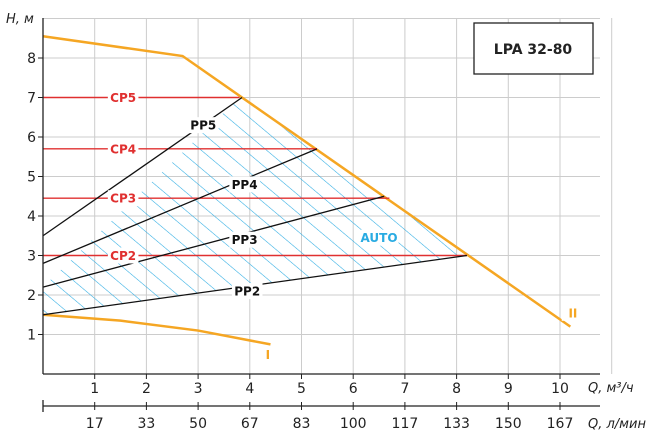 This screenshot has width=651, height=434. What do you see at coordinates (31, 59) in the screenshot?
I see `y-tick-label: 8` at bounding box center [31, 59].